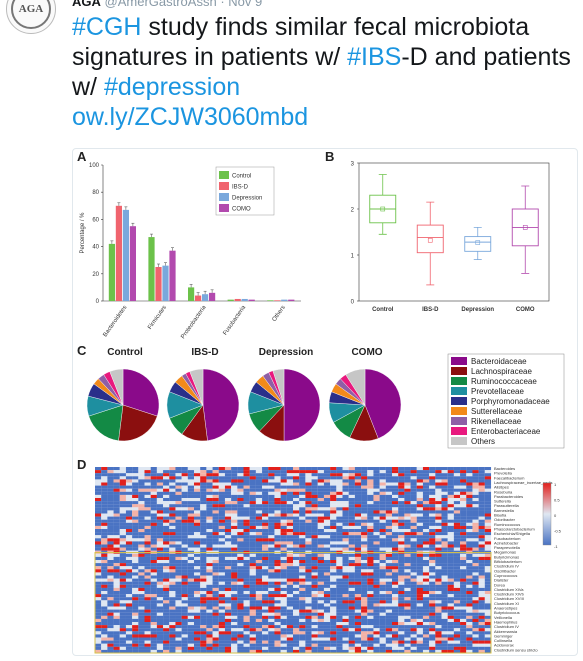 This screenshot has height=661, width=583. What do you see at coordinates (172, 87) in the screenshot?
I see `hashtag-depression: #depression` at bounding box center [172, 87].